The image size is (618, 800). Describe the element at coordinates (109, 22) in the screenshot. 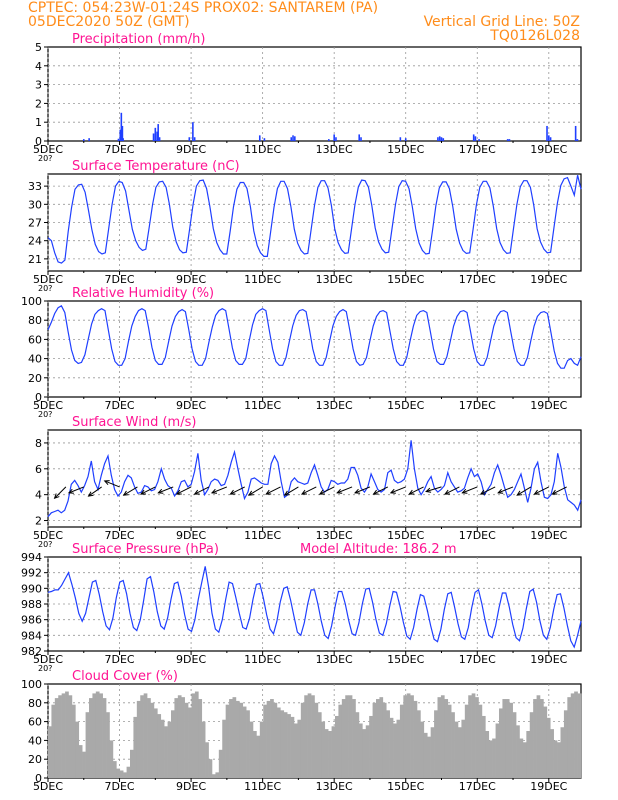

I see `header-line2-left: 05DEC2020 50Z (GMT)` at that location.